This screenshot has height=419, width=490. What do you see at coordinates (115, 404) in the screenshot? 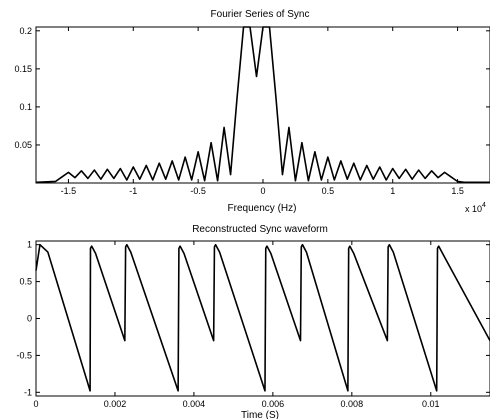
I see `x-tick-label: 0.002` at bounding box center [115, 404].